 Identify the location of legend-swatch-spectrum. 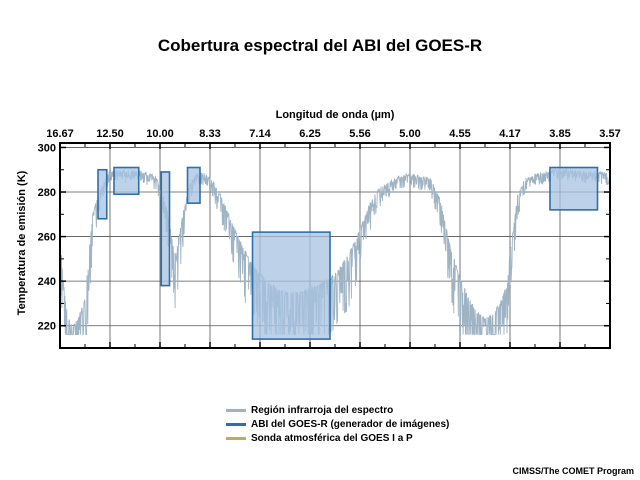
(236, 410).